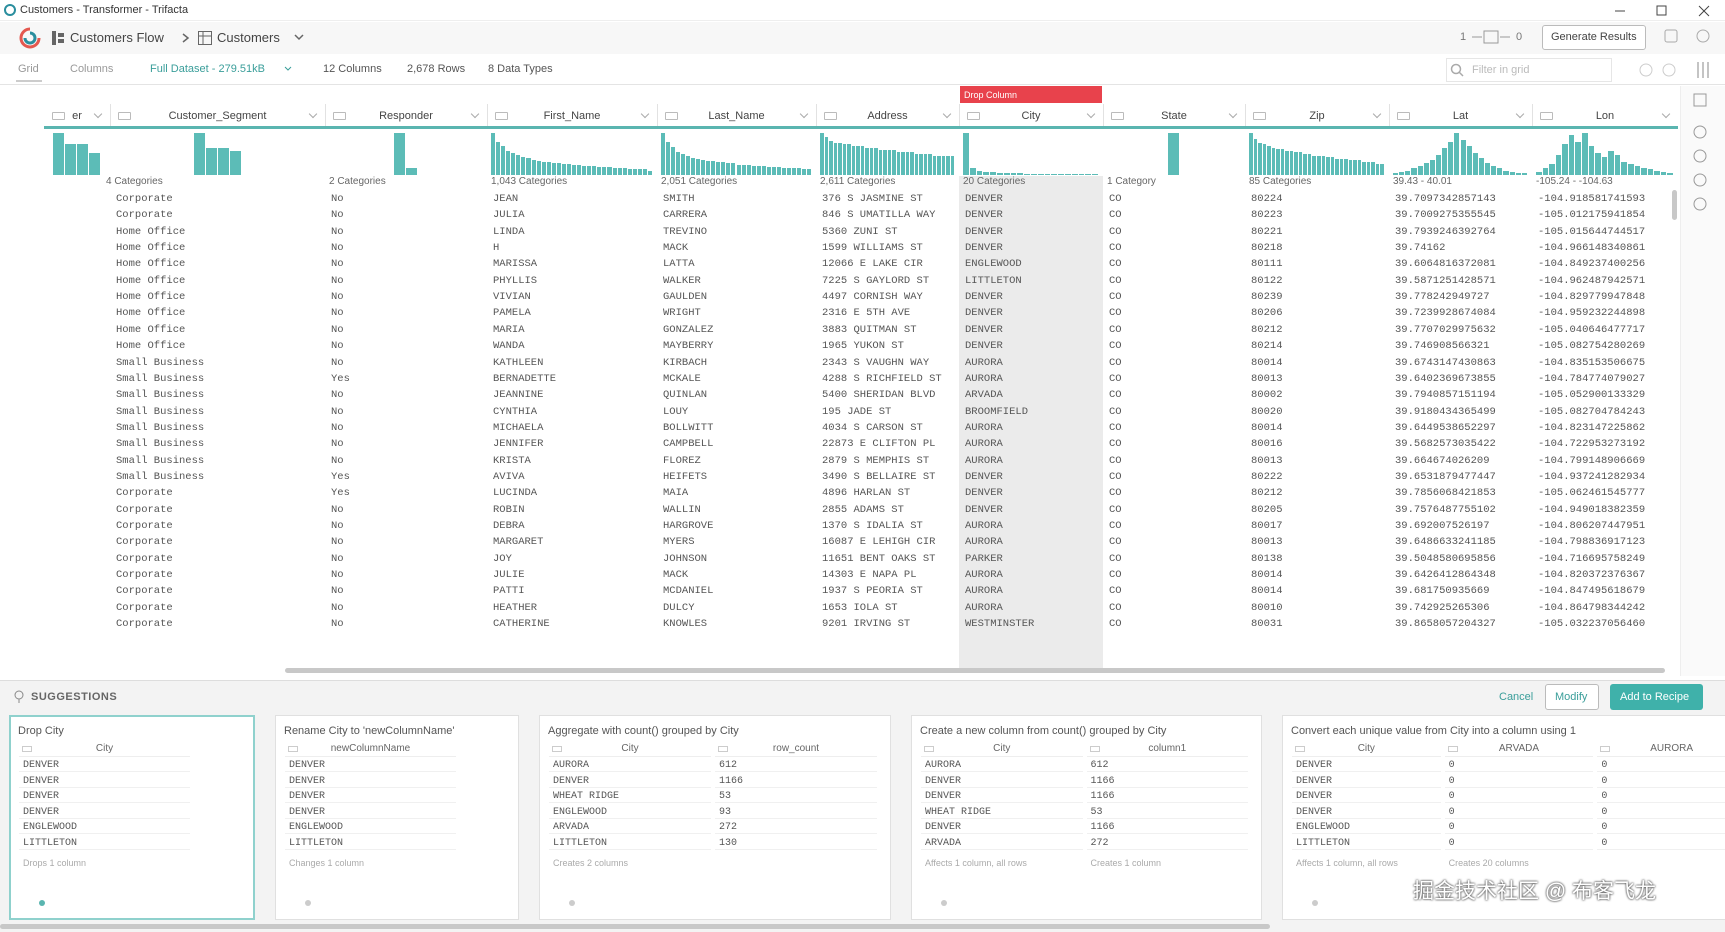  Describe the element at coordinates (1605, 116) in the screenshot. I see `column-header: Lon` at that location.